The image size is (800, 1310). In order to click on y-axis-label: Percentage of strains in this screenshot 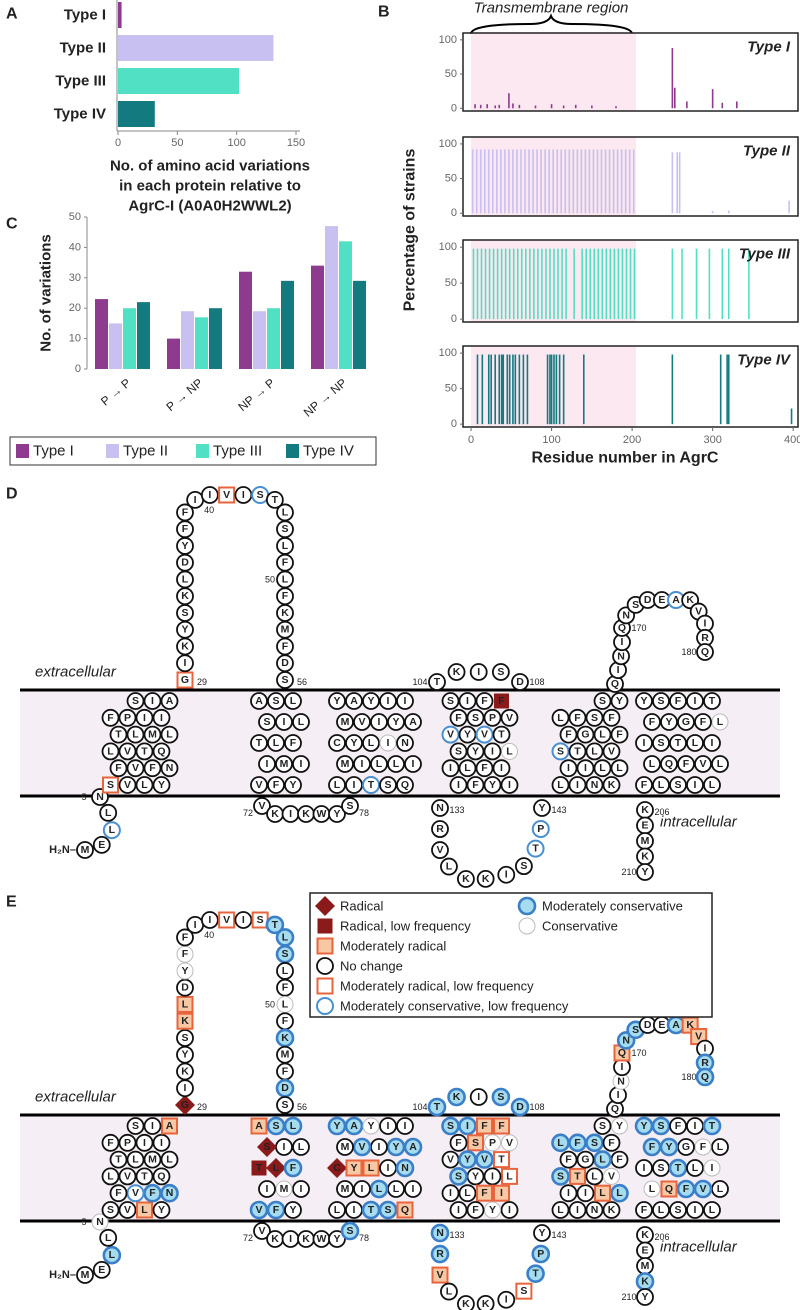, I will do `click(410, 230)`.